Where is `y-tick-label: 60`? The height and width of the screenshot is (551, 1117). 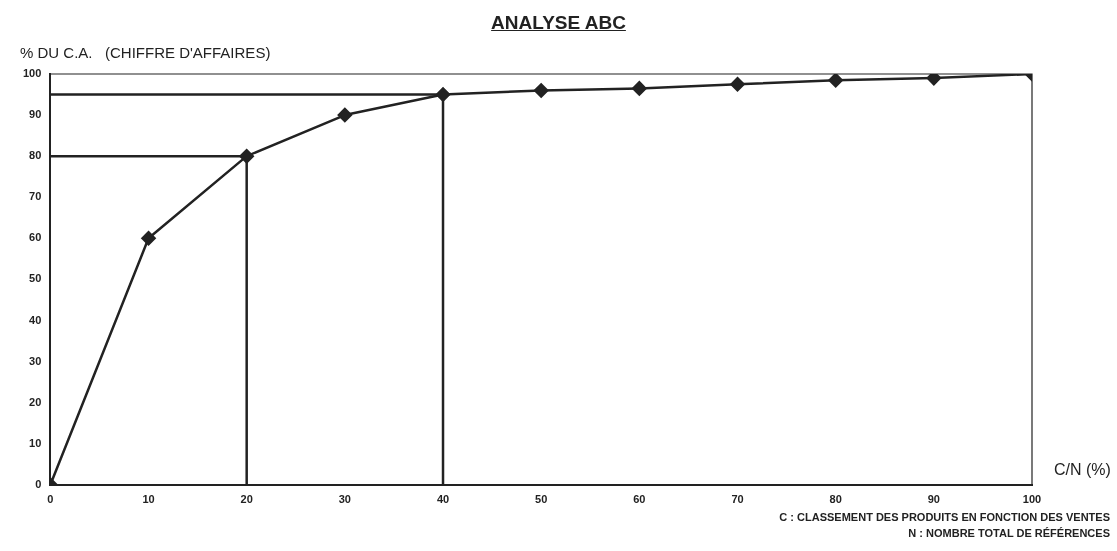 y-tick-label: 60 is located at coordinates (35, 237).